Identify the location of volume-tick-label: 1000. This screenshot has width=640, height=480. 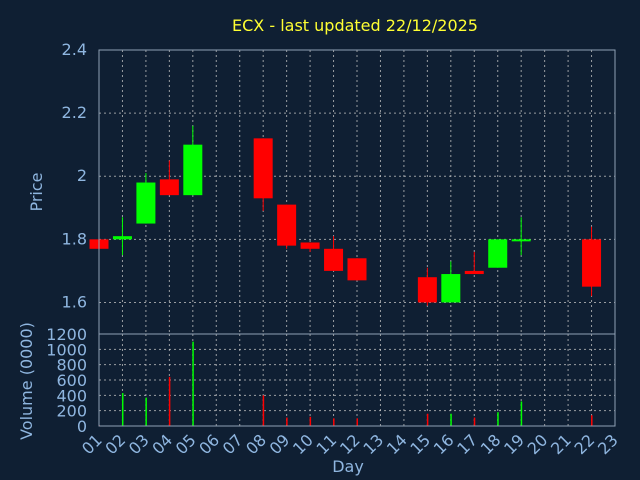
(66, 349).